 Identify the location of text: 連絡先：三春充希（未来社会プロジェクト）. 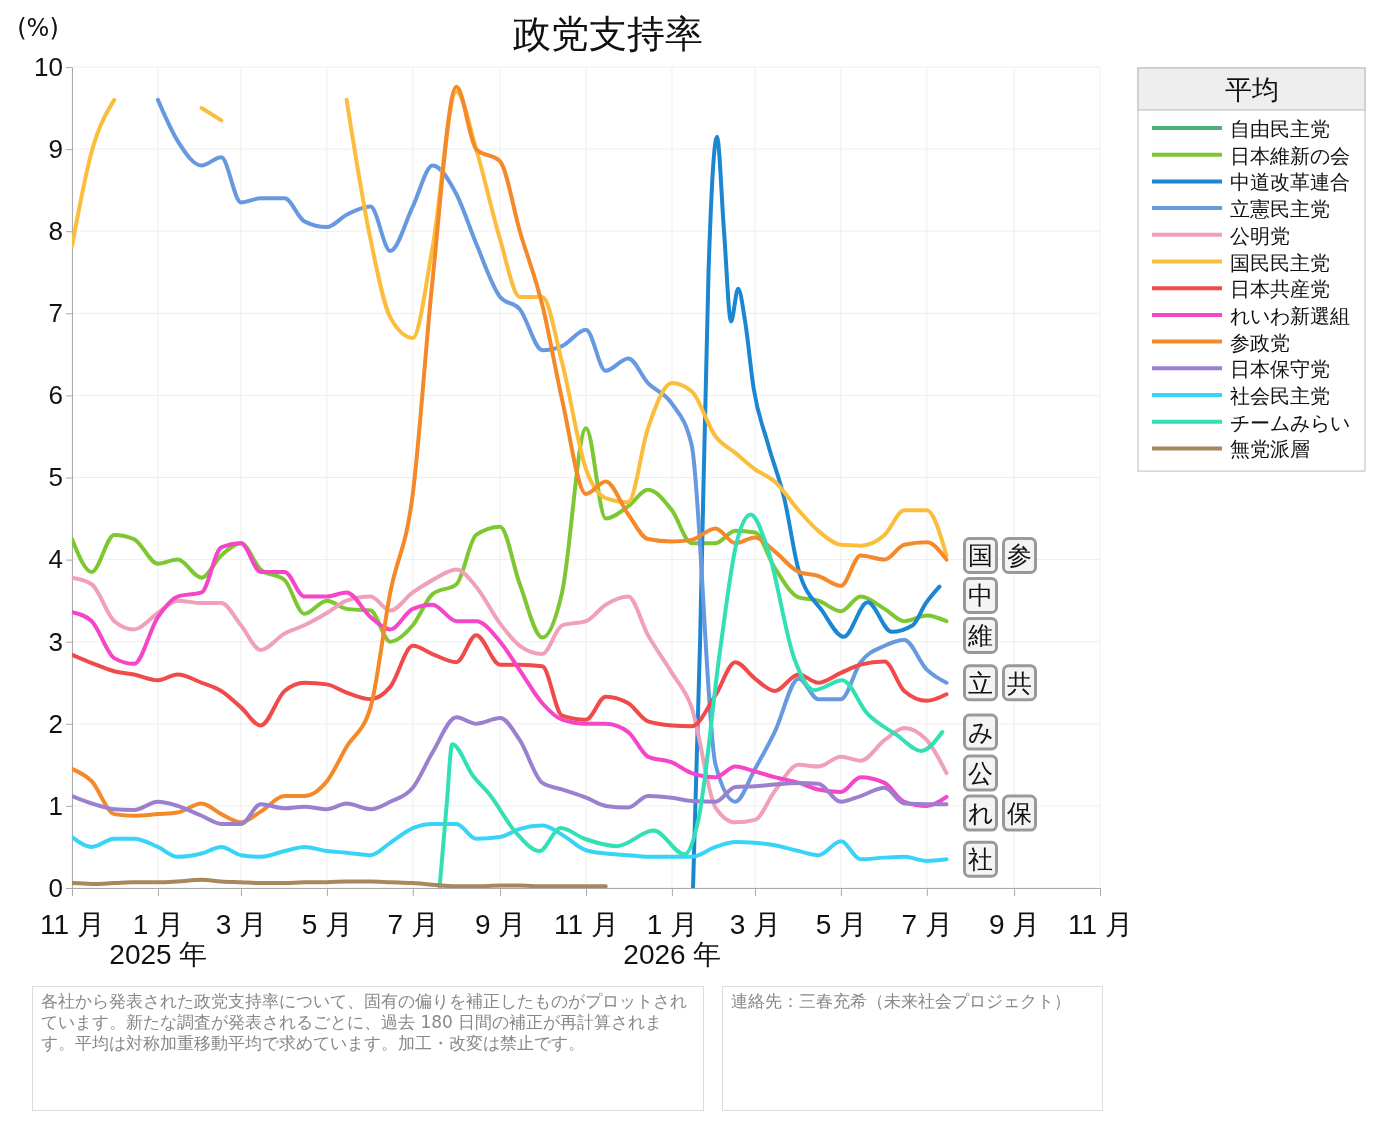
(912, 1048).